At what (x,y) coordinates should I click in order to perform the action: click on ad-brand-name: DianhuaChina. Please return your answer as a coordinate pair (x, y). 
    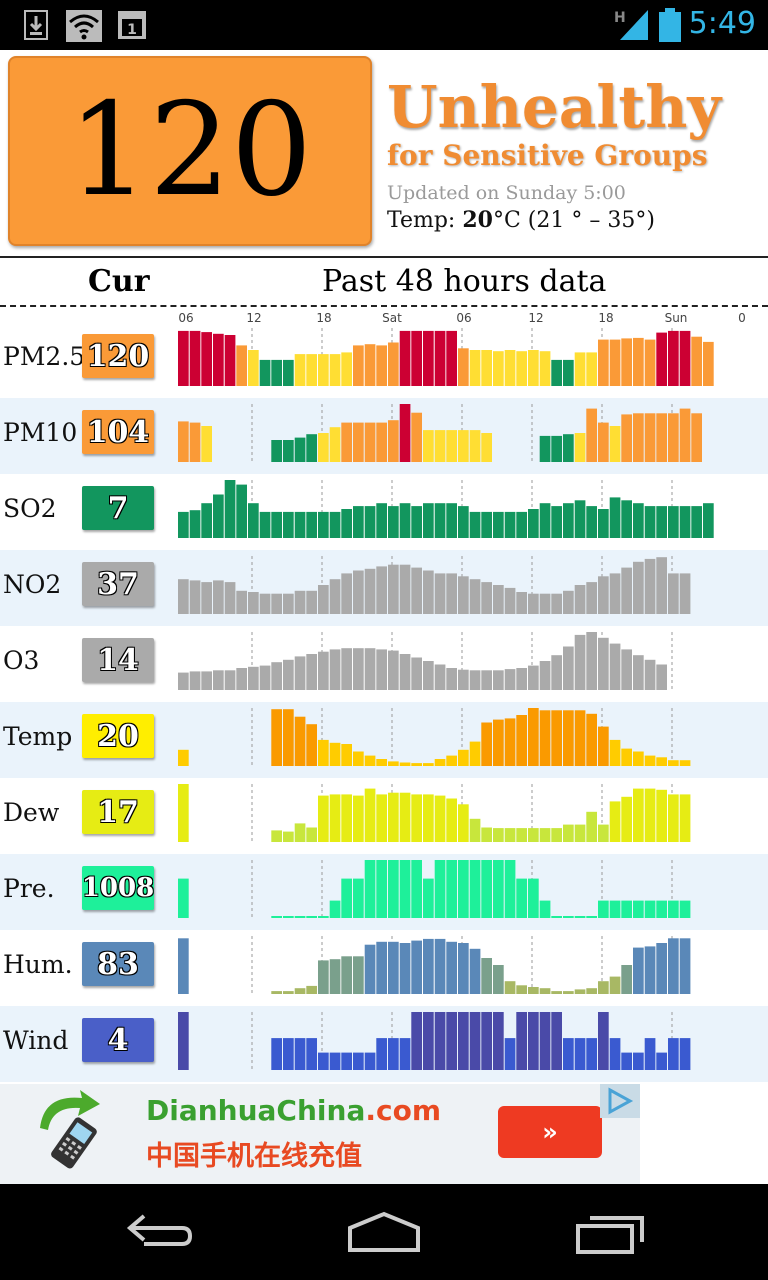
    Looking at the image, I should click on (256, 1110).